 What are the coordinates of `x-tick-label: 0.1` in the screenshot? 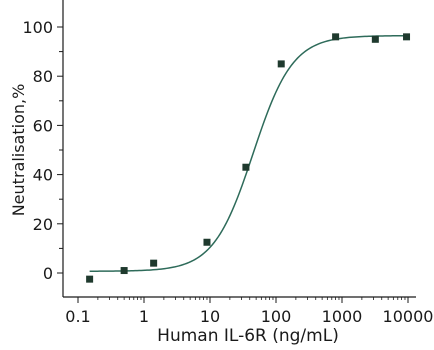 It's located at (77, 316).